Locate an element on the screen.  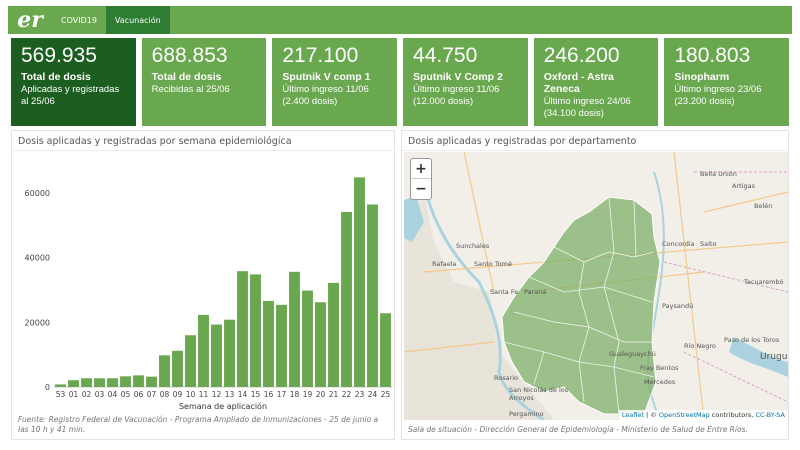
card-sub: (12.000 dosis) is located at coordinates (443, 101).